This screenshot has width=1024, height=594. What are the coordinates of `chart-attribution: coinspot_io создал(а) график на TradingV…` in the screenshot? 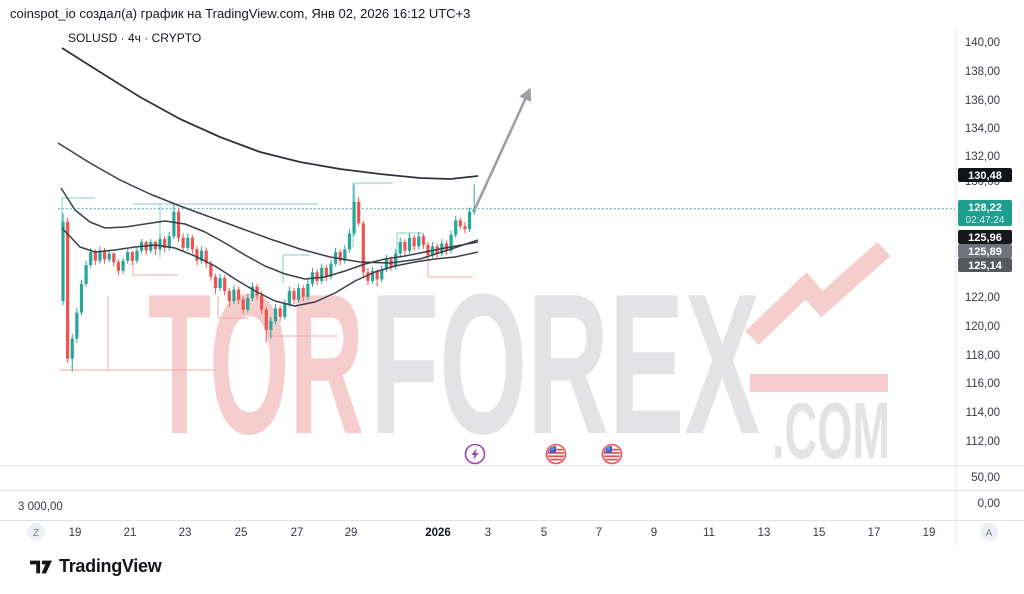 It's located at (240, 13).